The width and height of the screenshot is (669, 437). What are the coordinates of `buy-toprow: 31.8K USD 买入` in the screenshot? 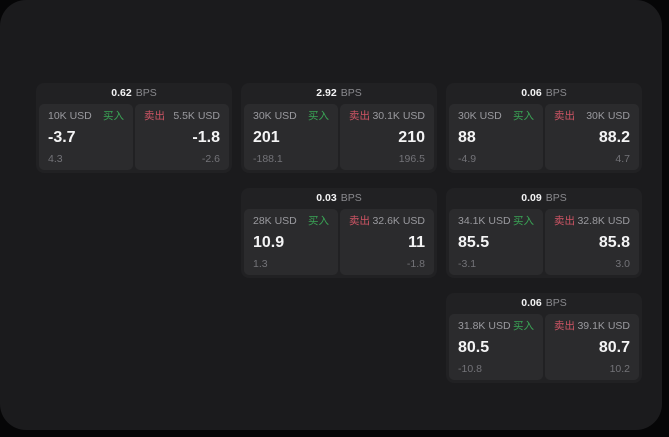 It's located at (496, 326).